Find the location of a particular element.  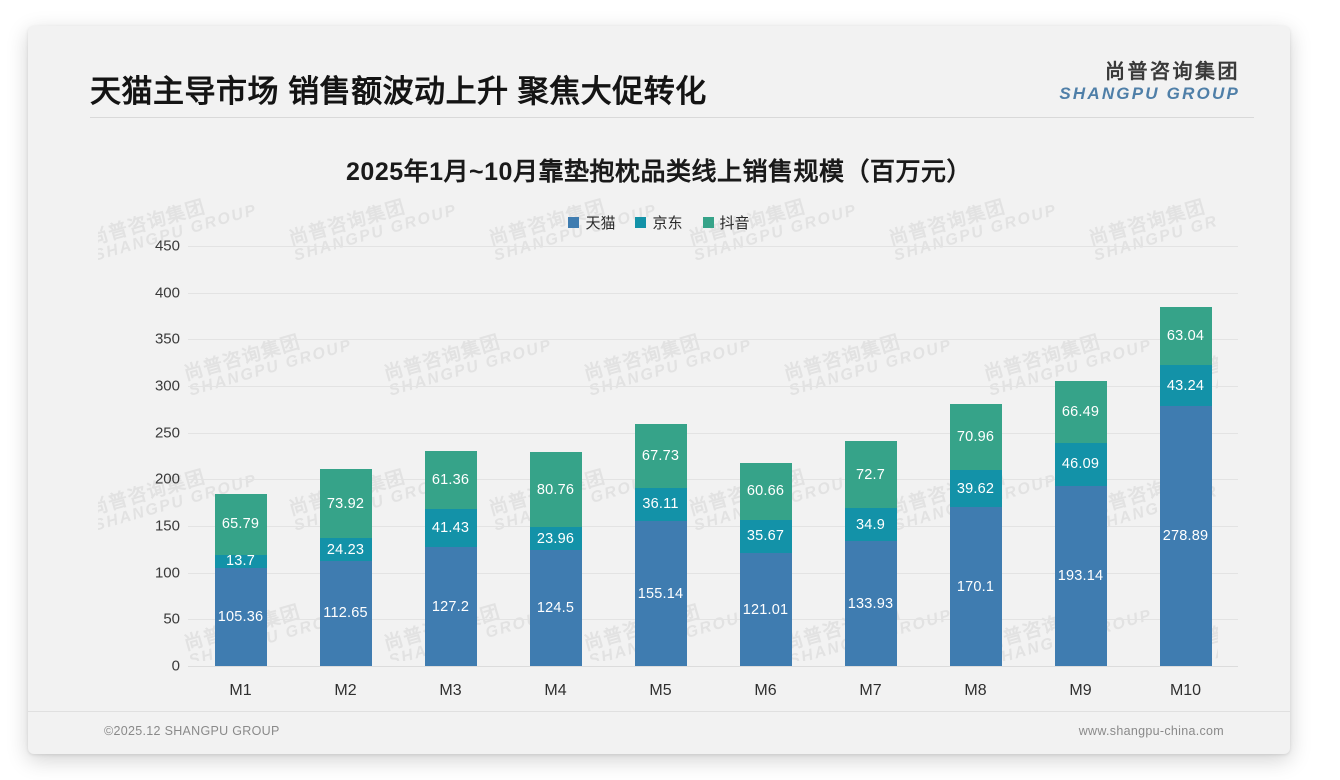

bar-segment-抖音: 66.49 is located at coordinates (1080, 411).